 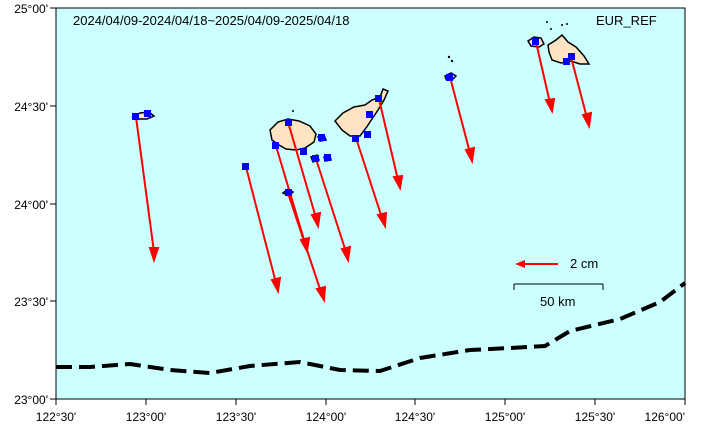 I want to click on scale-bar-label: 50 km, so click(x=557, y=301).